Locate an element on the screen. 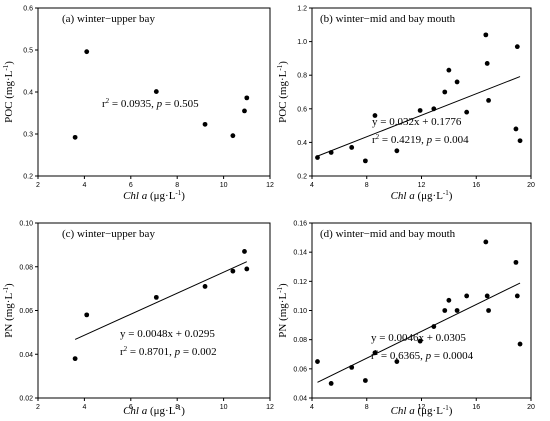  y-tick-label: 0.4 is located at coordinates (28, 93).